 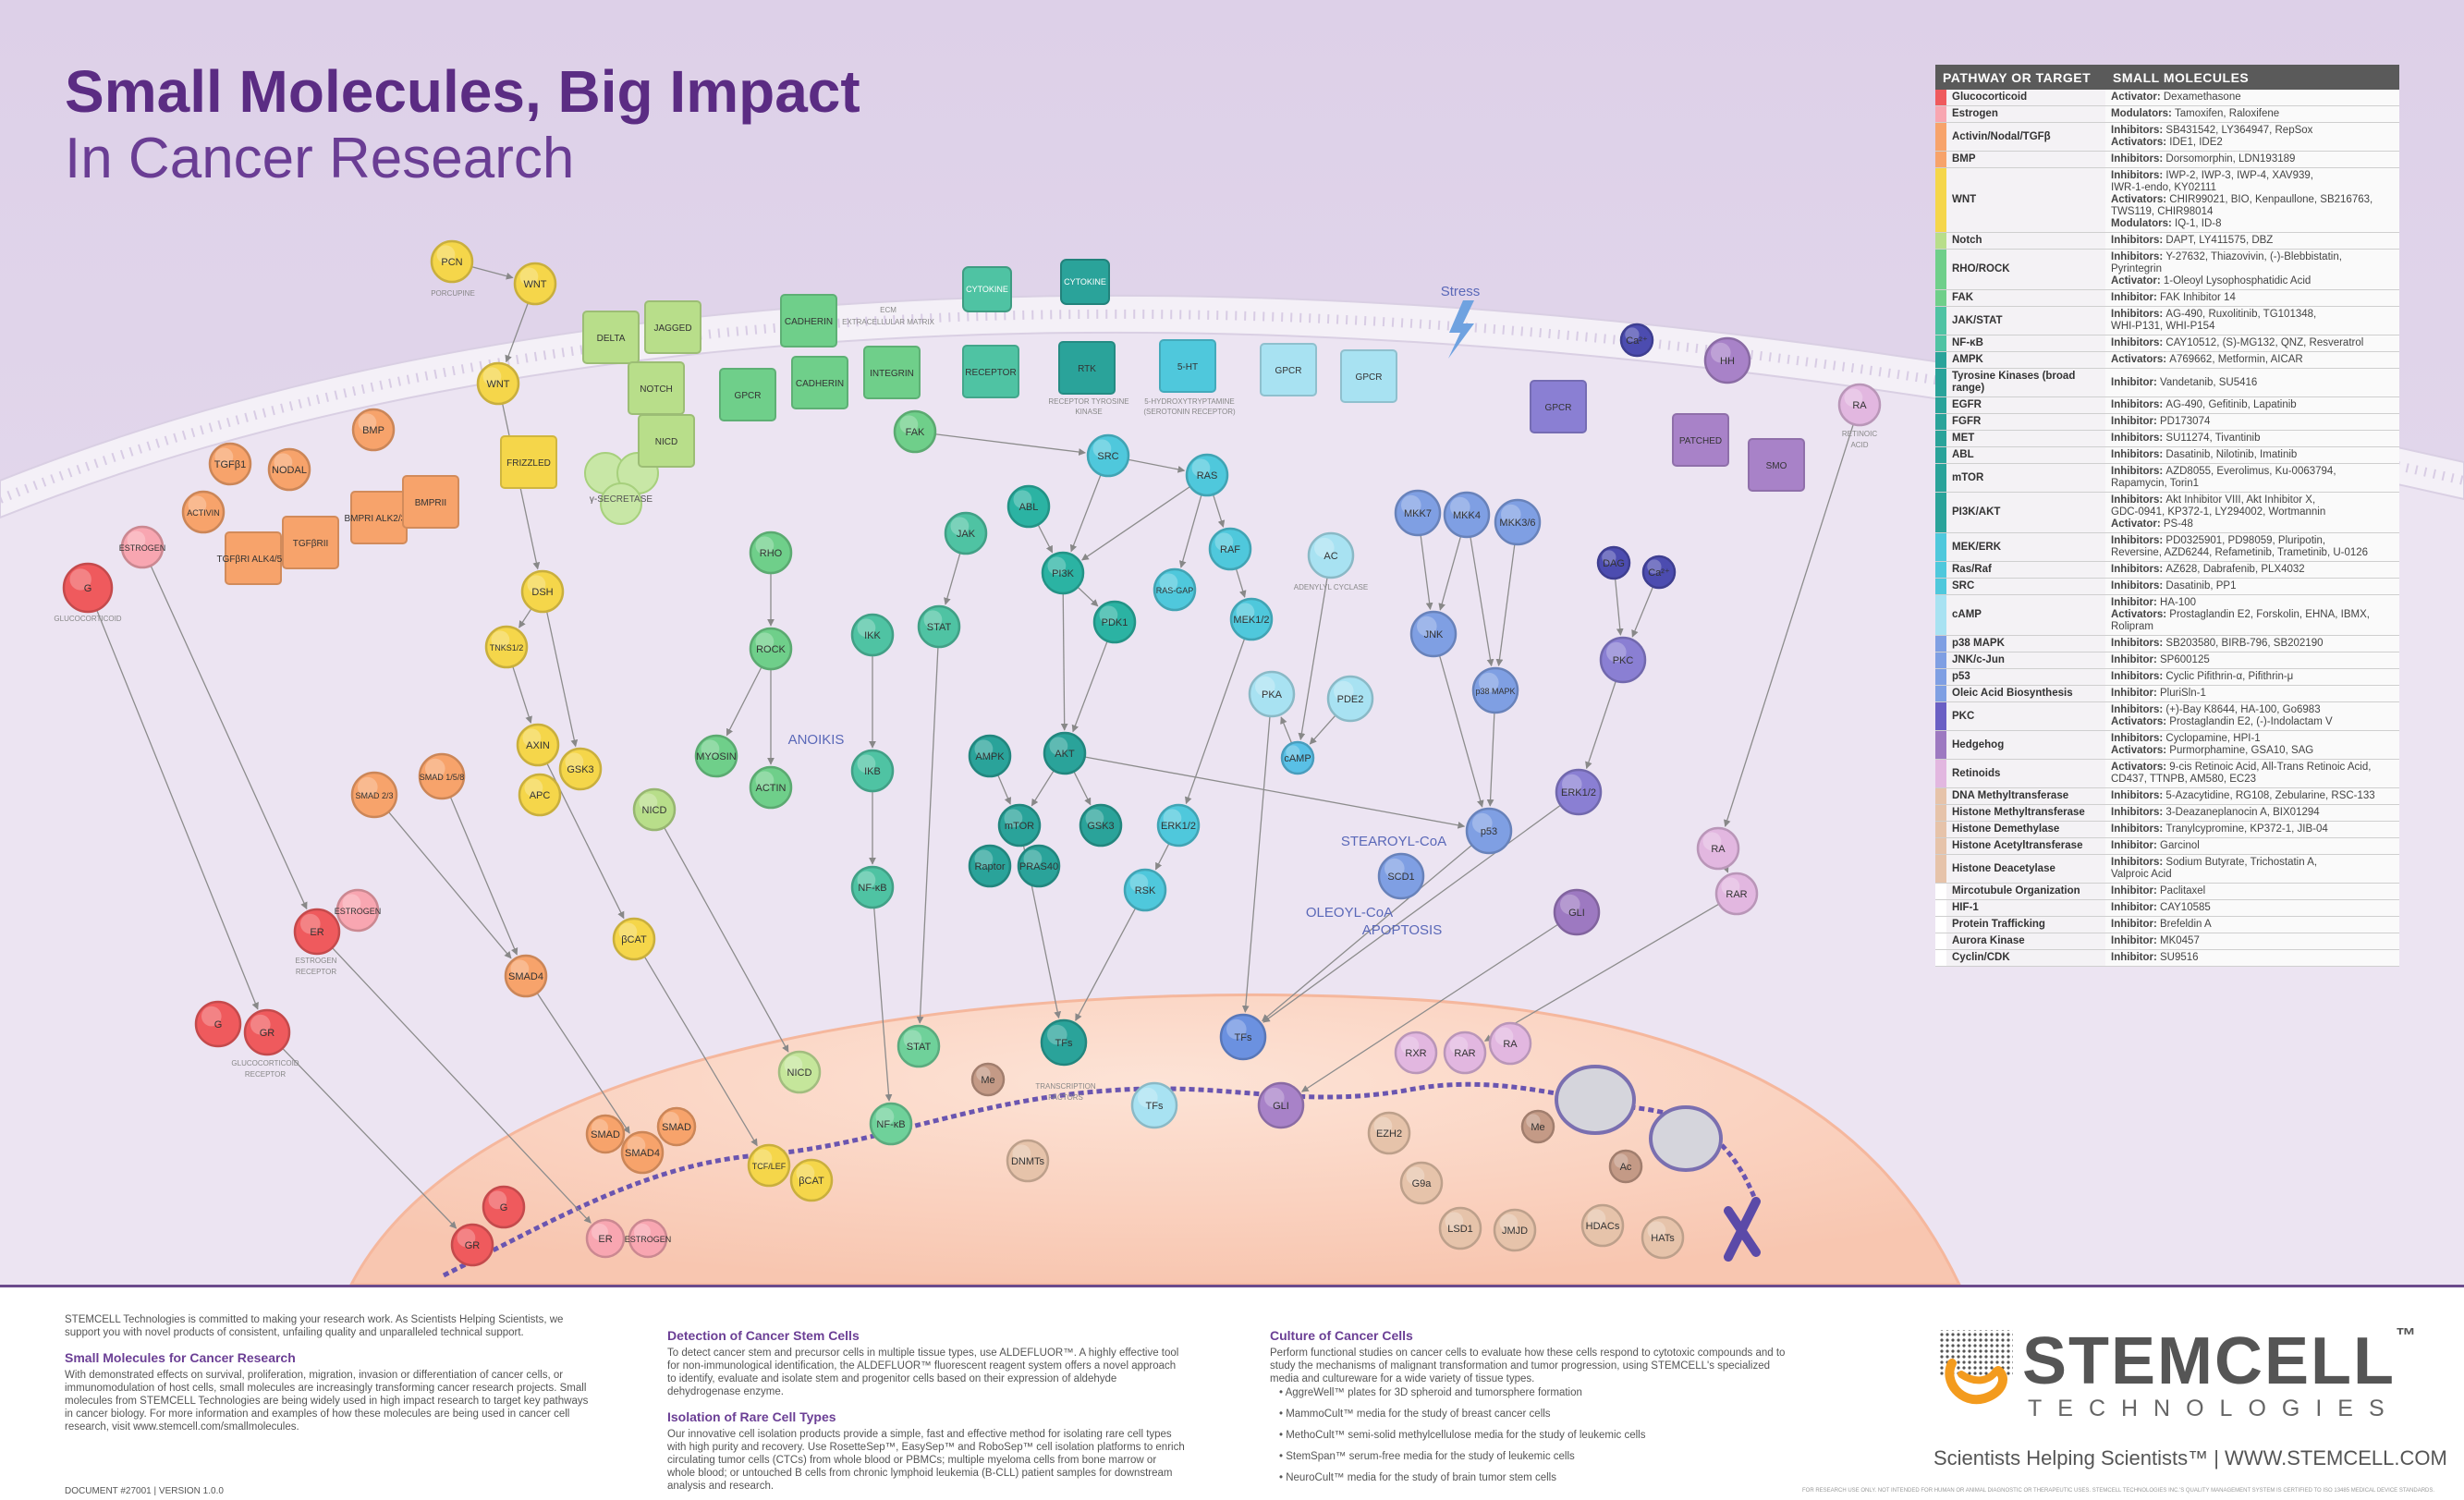 I want to click on receptor-label: TGFβRI ALK4/5/7, so click(x=253, y=560).